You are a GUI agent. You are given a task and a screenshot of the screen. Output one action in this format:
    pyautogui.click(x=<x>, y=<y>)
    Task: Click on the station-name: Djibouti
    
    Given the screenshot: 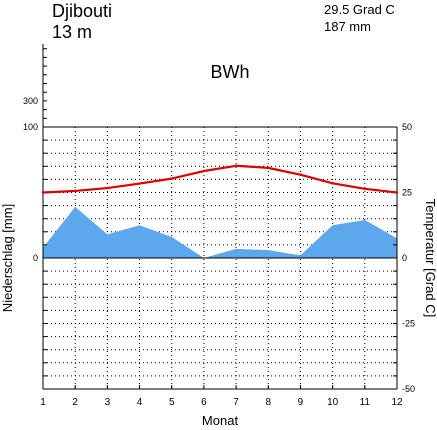 What is the action you would take?
    pyautogui.click(x=82, y=11)
    